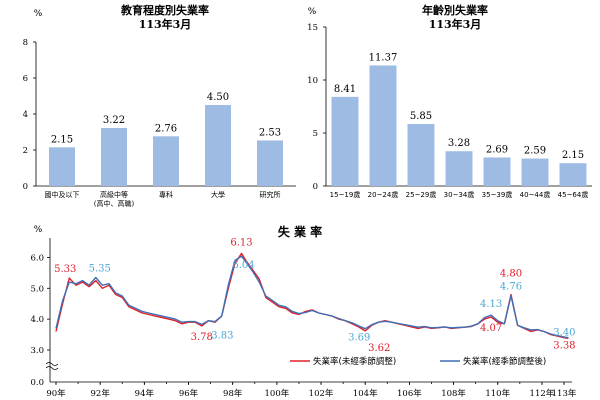 The width and height of the screenshot is (600, 400). I want to click on annotation-label: 5.35, so click(100, 268).